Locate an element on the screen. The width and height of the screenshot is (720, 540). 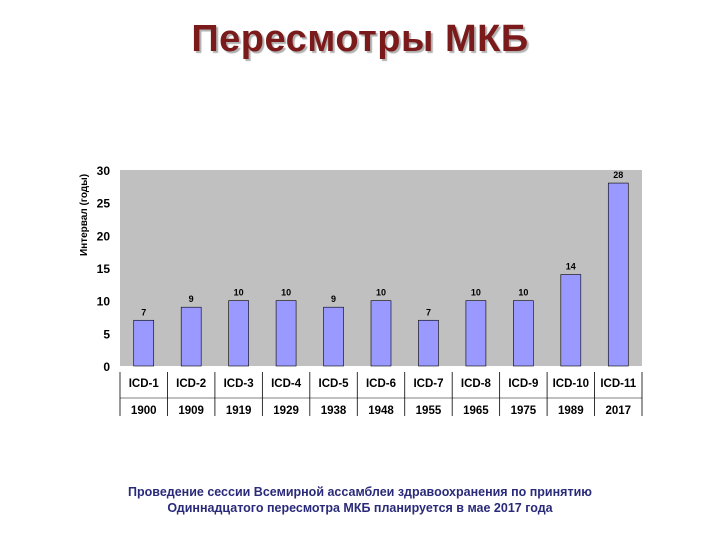
y-tick-label: 25 is located at coordinates (104, 204).